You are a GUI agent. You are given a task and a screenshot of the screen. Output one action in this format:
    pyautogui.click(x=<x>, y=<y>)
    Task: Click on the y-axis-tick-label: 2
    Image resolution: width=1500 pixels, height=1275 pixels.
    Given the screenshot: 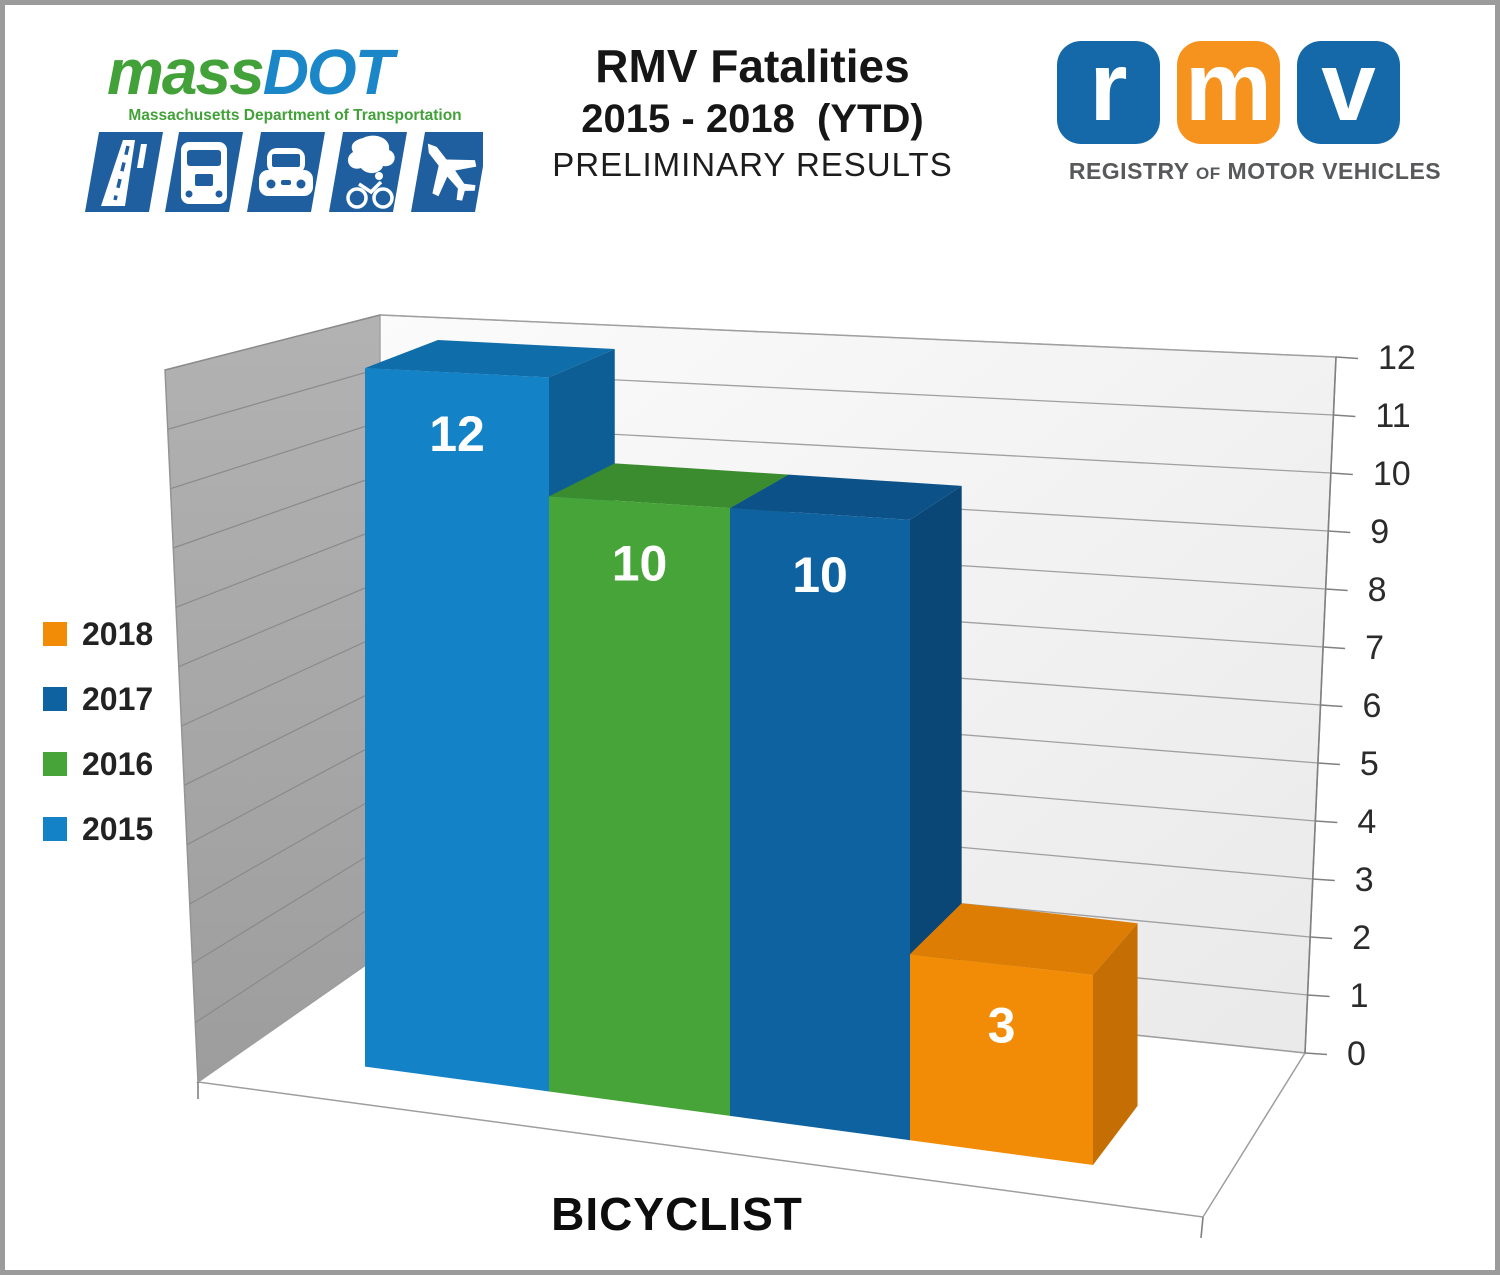 What is the action you would take?
    pyautogui.click(x=1361, y=938)
    